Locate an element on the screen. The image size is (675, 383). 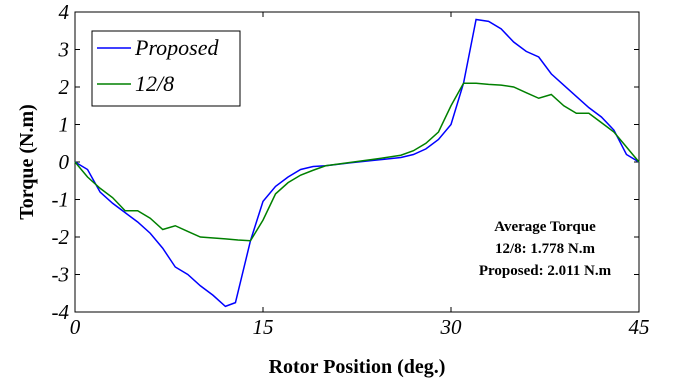
y-tick-label: -3 is located at coordinates (61, 275).